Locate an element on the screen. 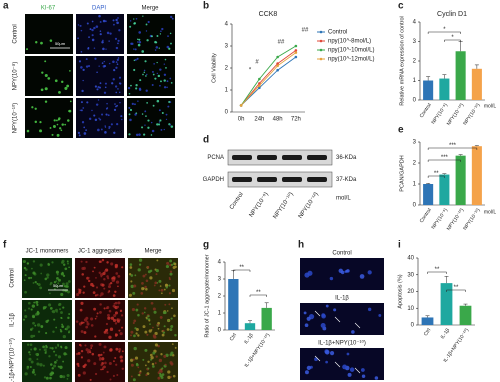 This screenshot has width=500, height=382. micrograph is located at coordinates (49, 118).